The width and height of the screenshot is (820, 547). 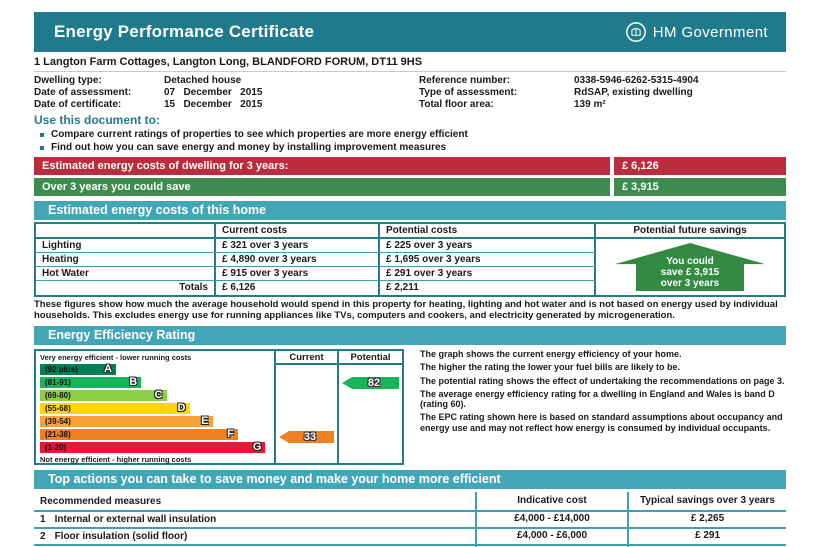 What do you see at coordinates (56, 447) in the screenshot?
I see `epc-band-range: (1-20)` at bounding box center [56, 447].